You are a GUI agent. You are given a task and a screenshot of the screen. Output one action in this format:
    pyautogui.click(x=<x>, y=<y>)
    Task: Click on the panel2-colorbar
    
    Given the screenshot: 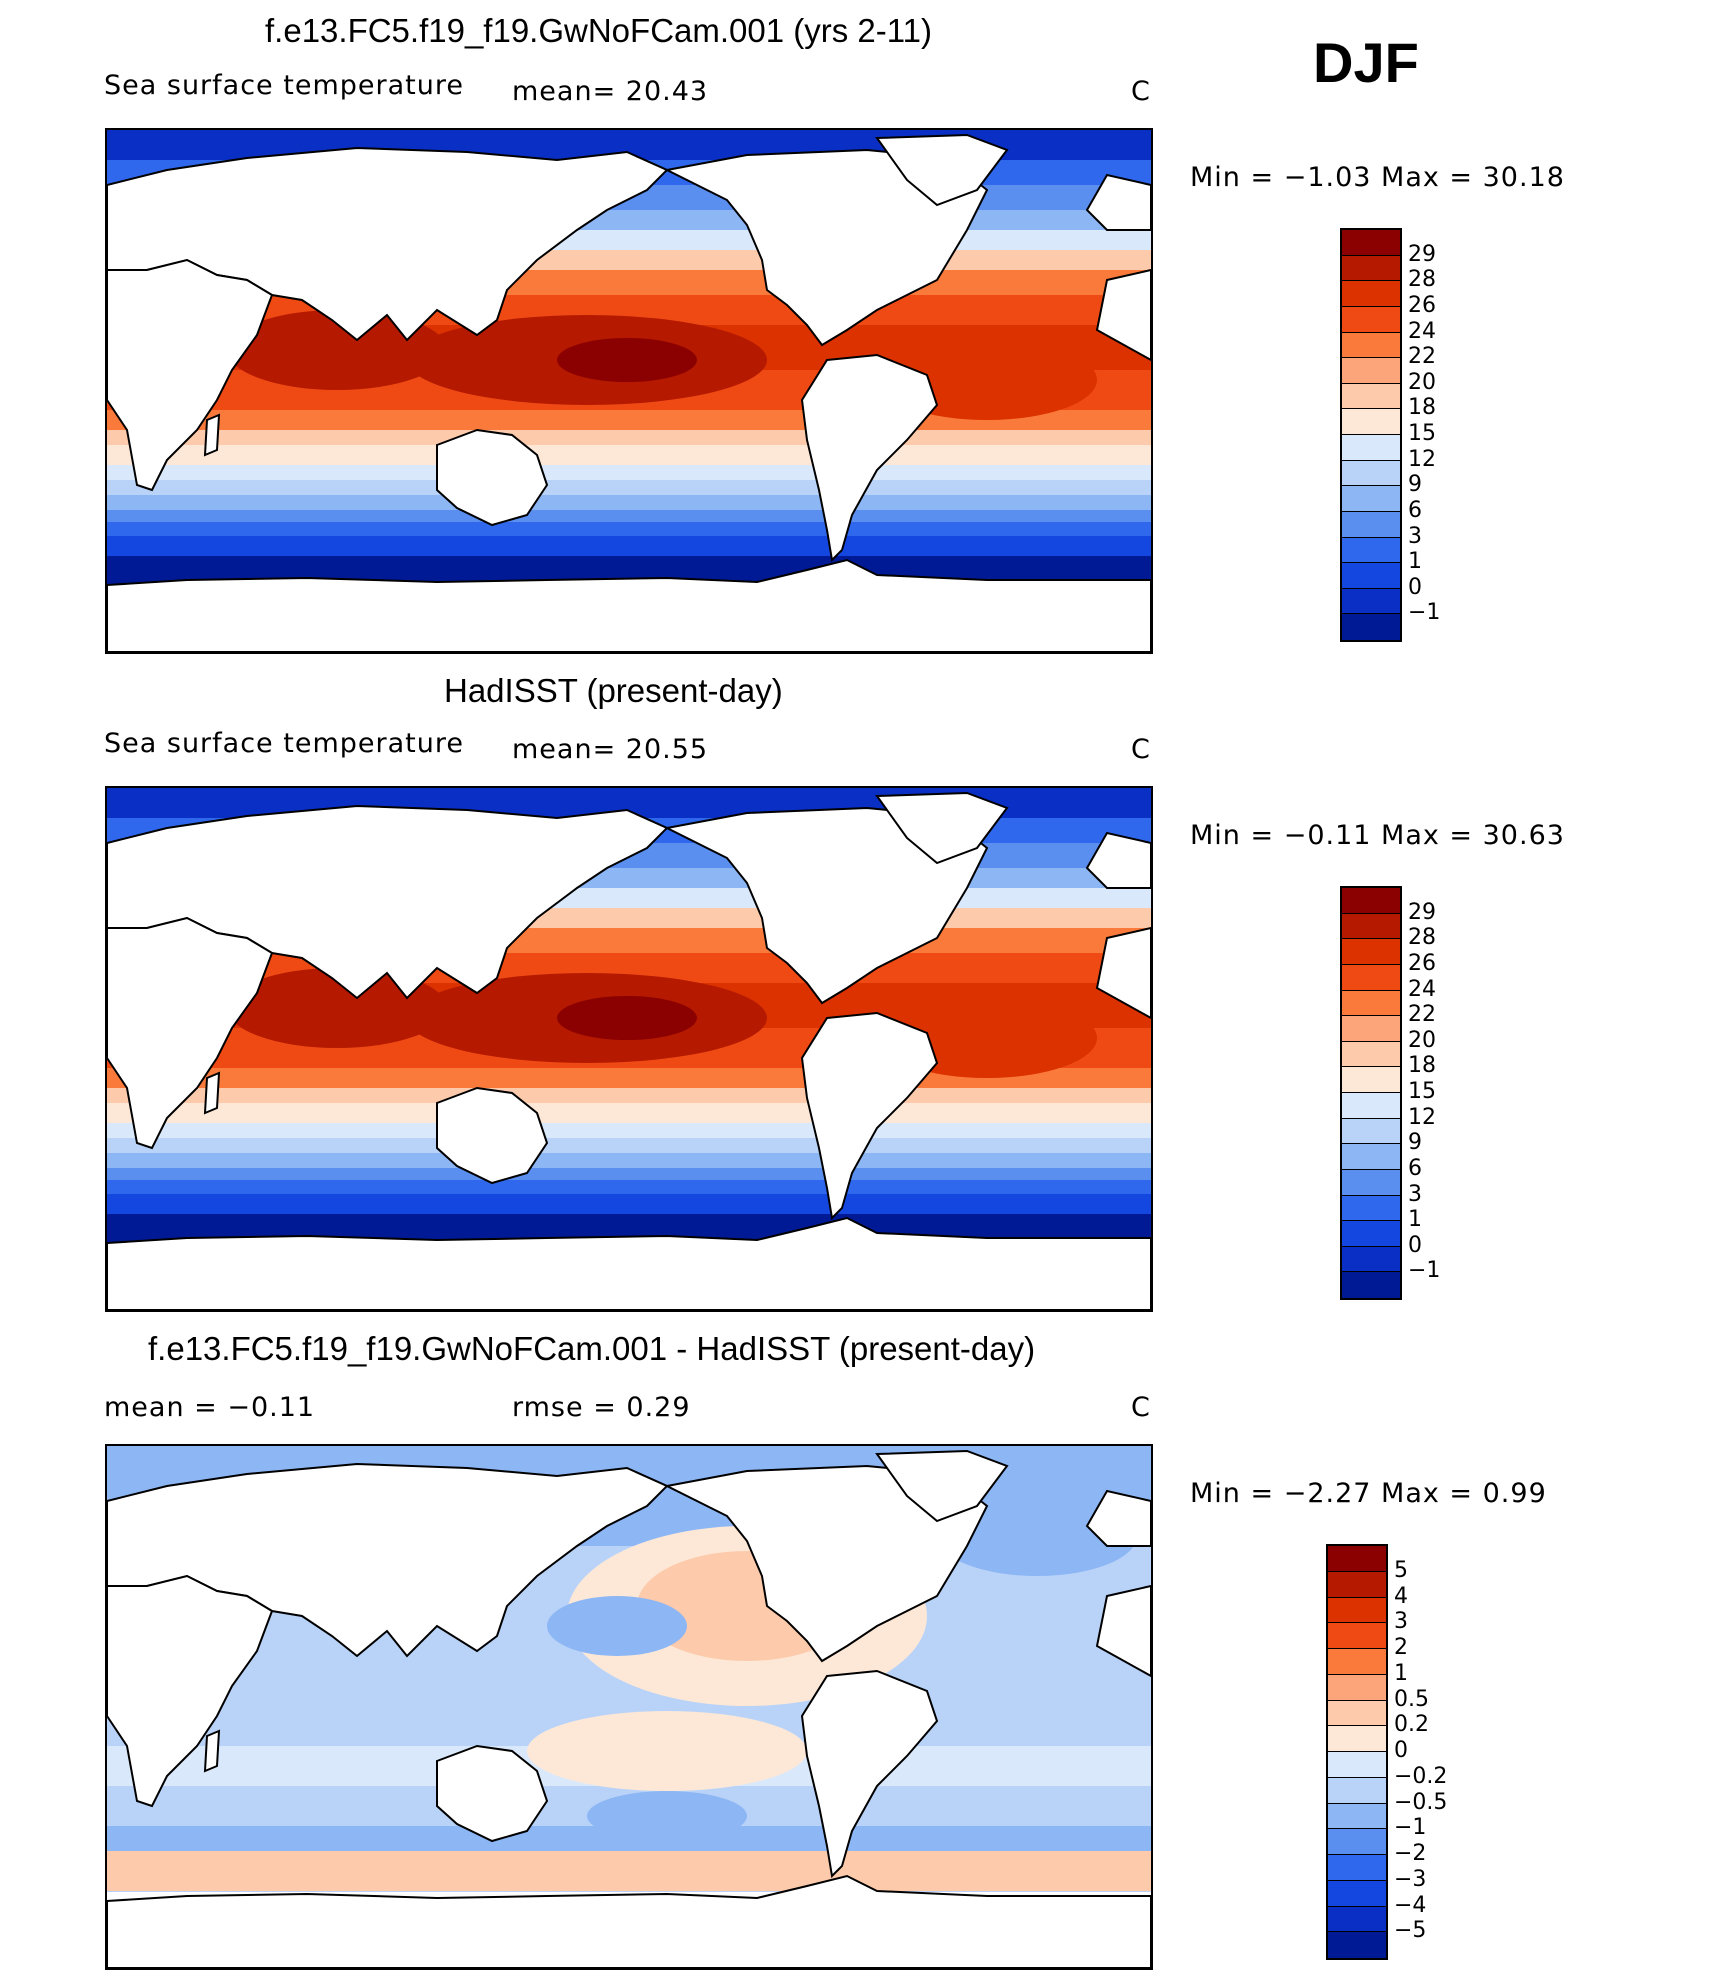 What is the action you would take?
    pyautogui.click(x=1371, y=1093)
    